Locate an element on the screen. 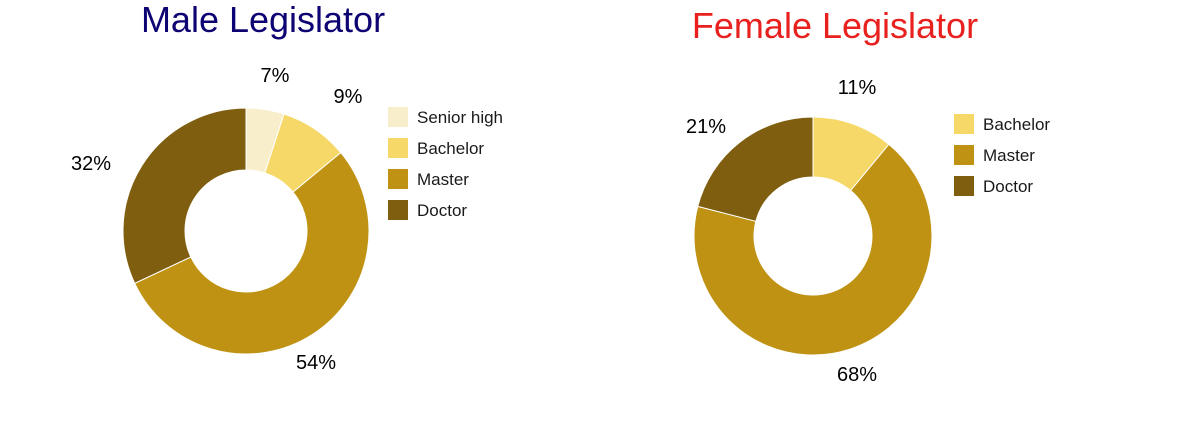 The width and height of the screenshot is (1199, 435). male-legend-swatch-doctor is located at coordinates (398, 210).